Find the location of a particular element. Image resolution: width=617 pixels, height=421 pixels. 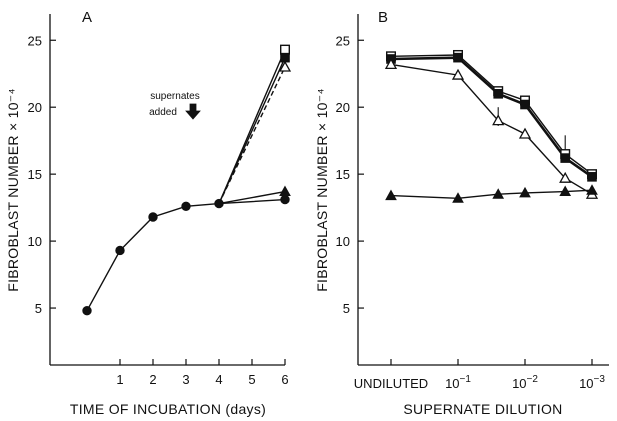

x-tick-label: 6 is located at coordinates (284, 379).